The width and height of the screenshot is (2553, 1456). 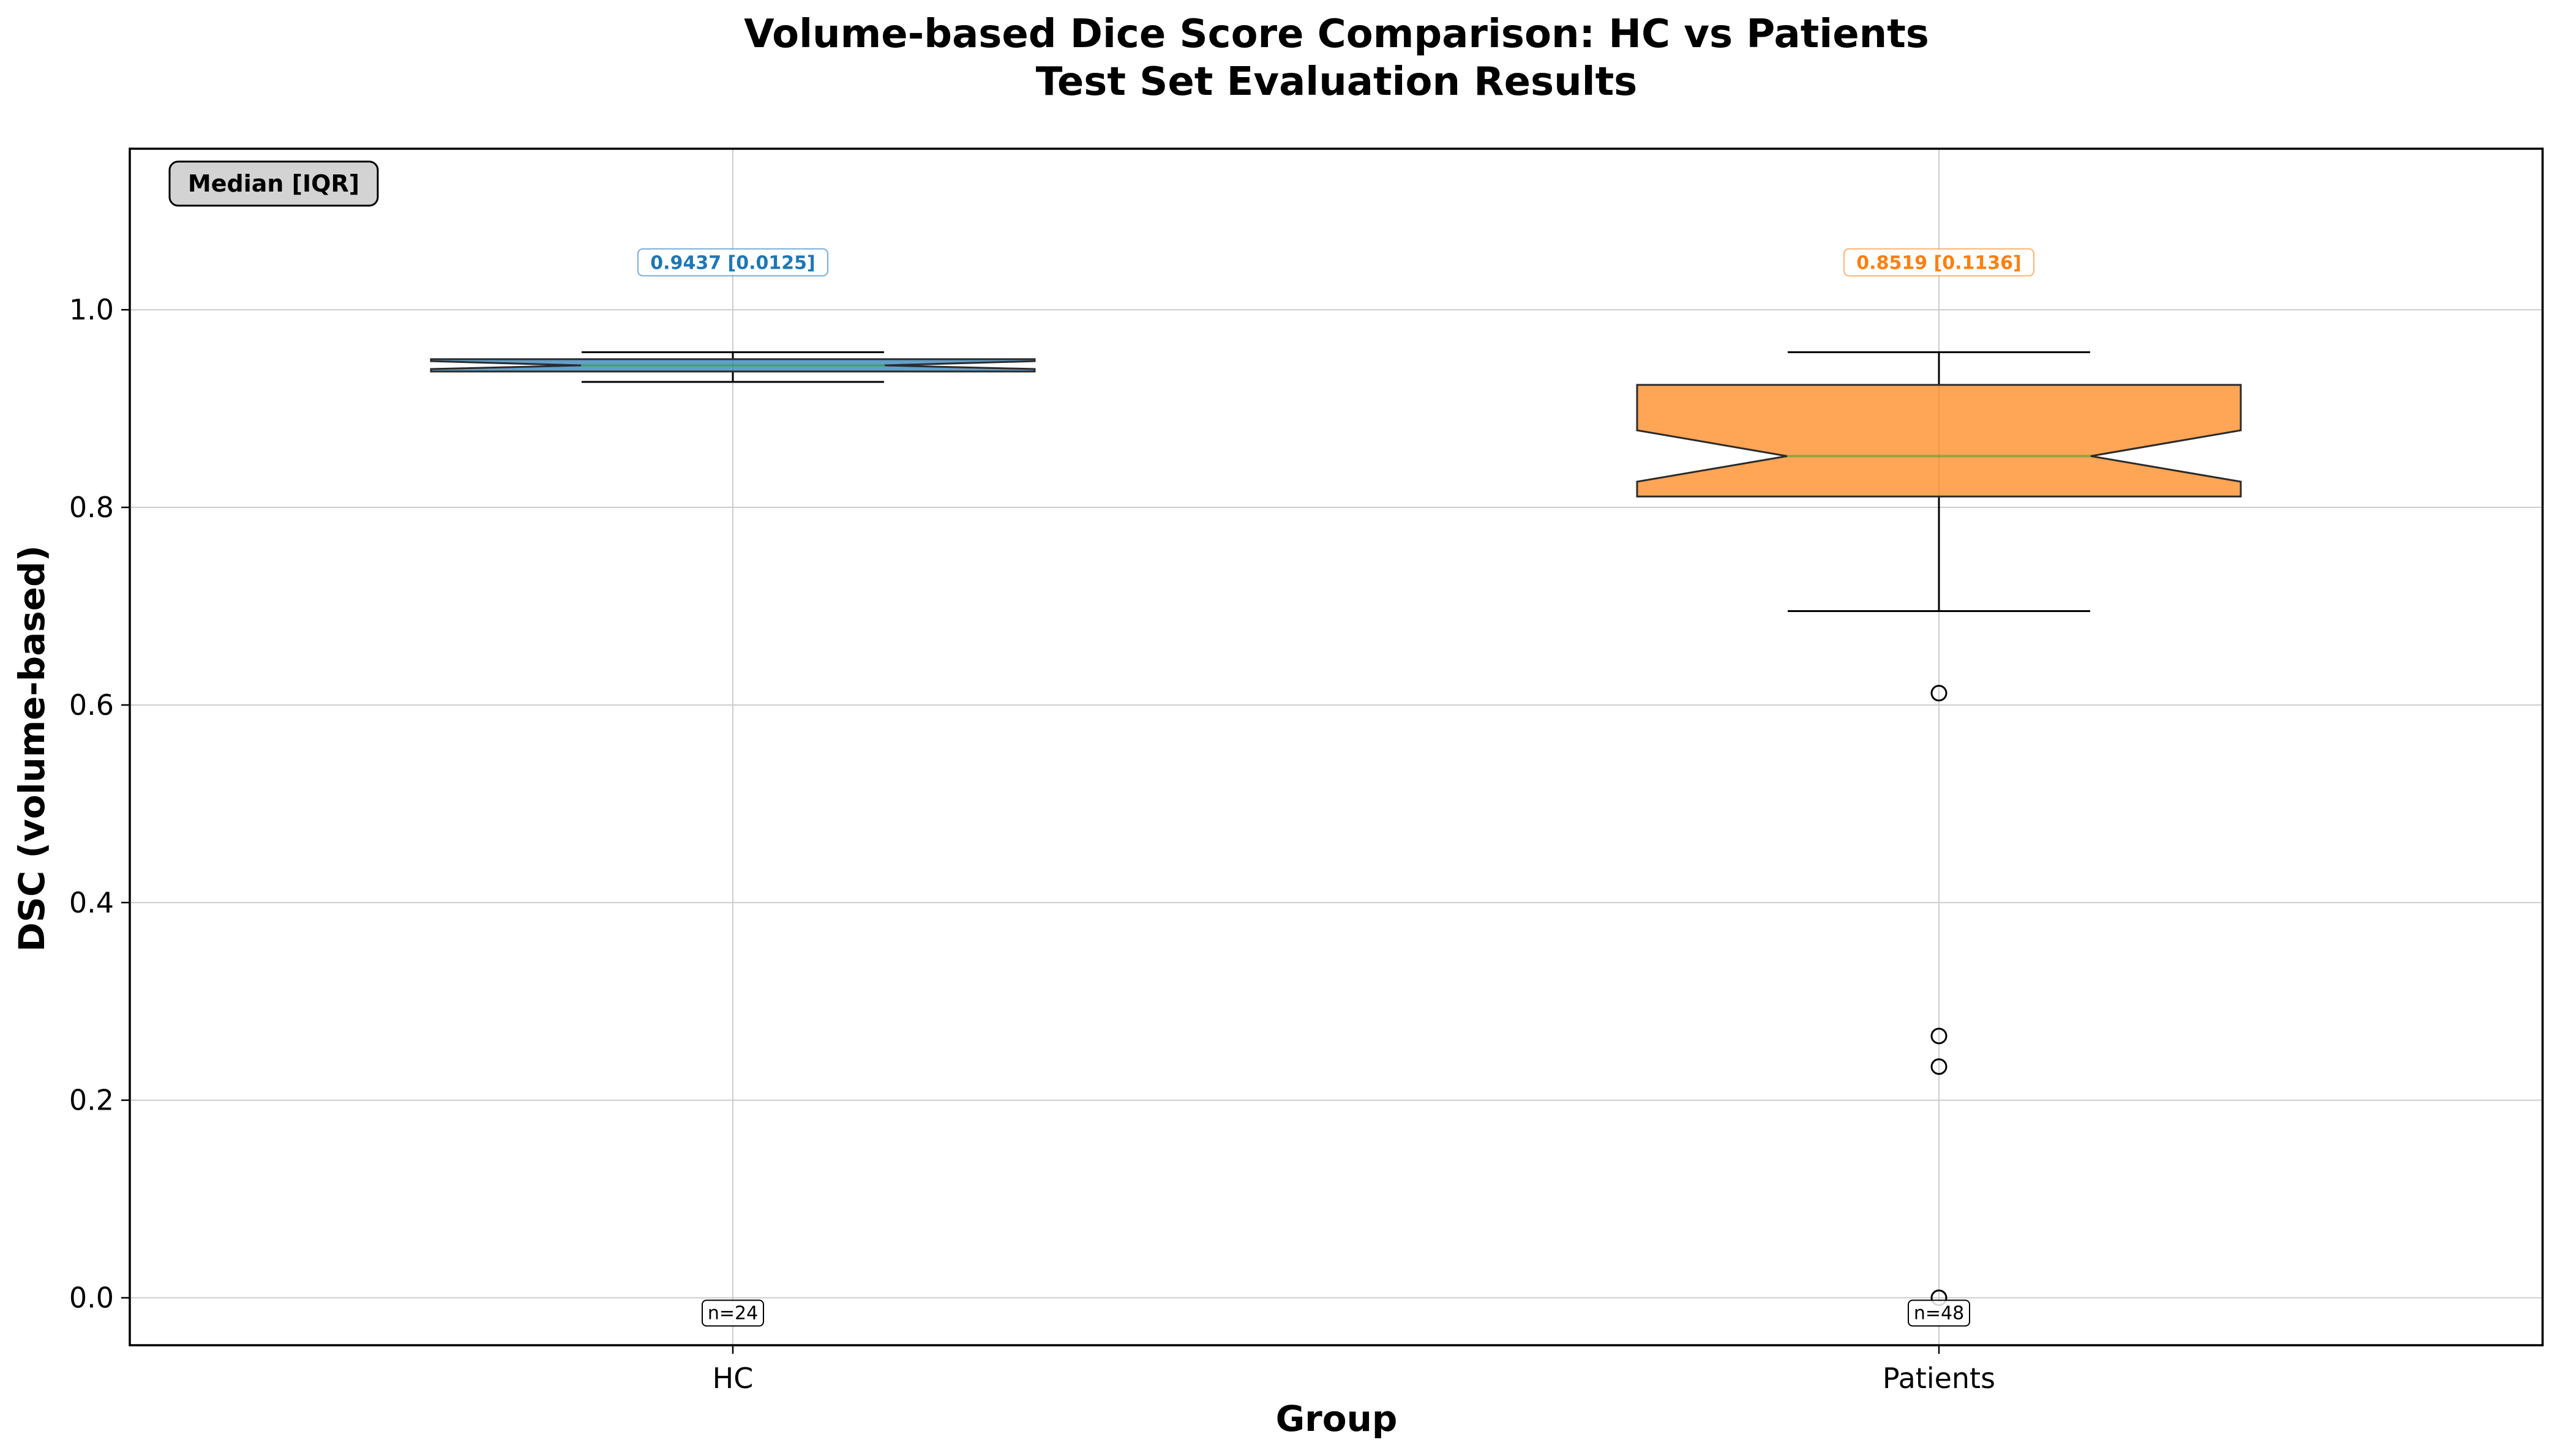 I want to click on y-axis-label: DSC (volume-based), so click(x=32, y=748).